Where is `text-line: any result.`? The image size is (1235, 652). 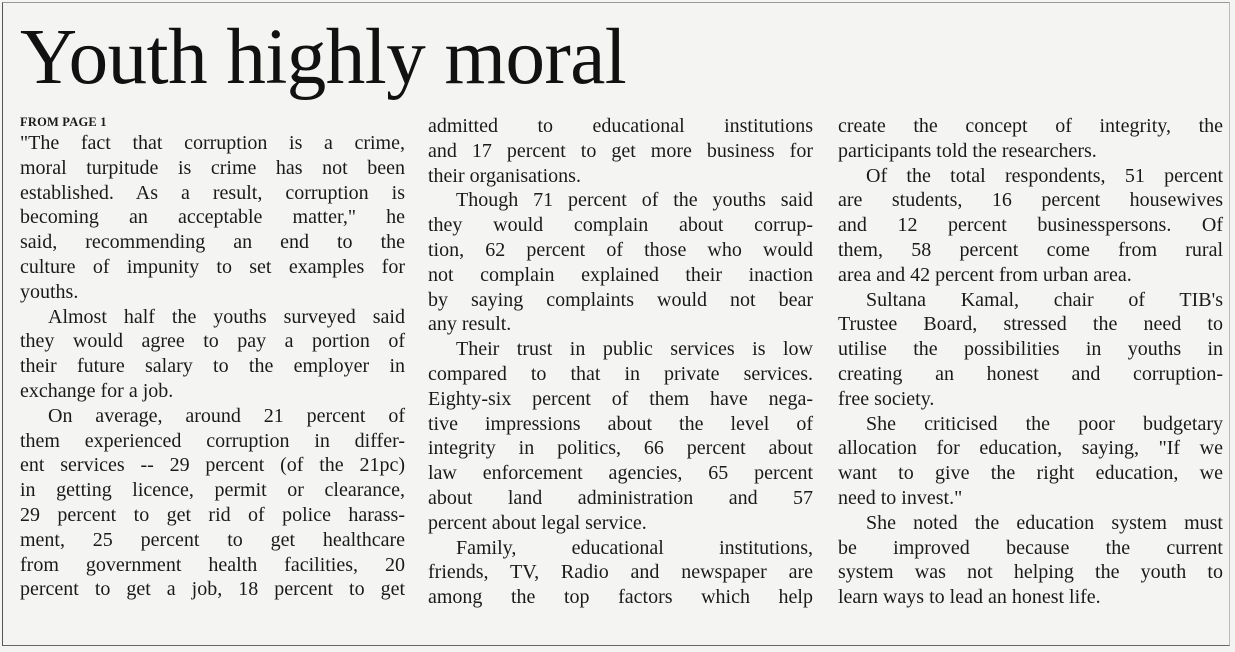
text-line: any result. is located at coordinates (470, 324).